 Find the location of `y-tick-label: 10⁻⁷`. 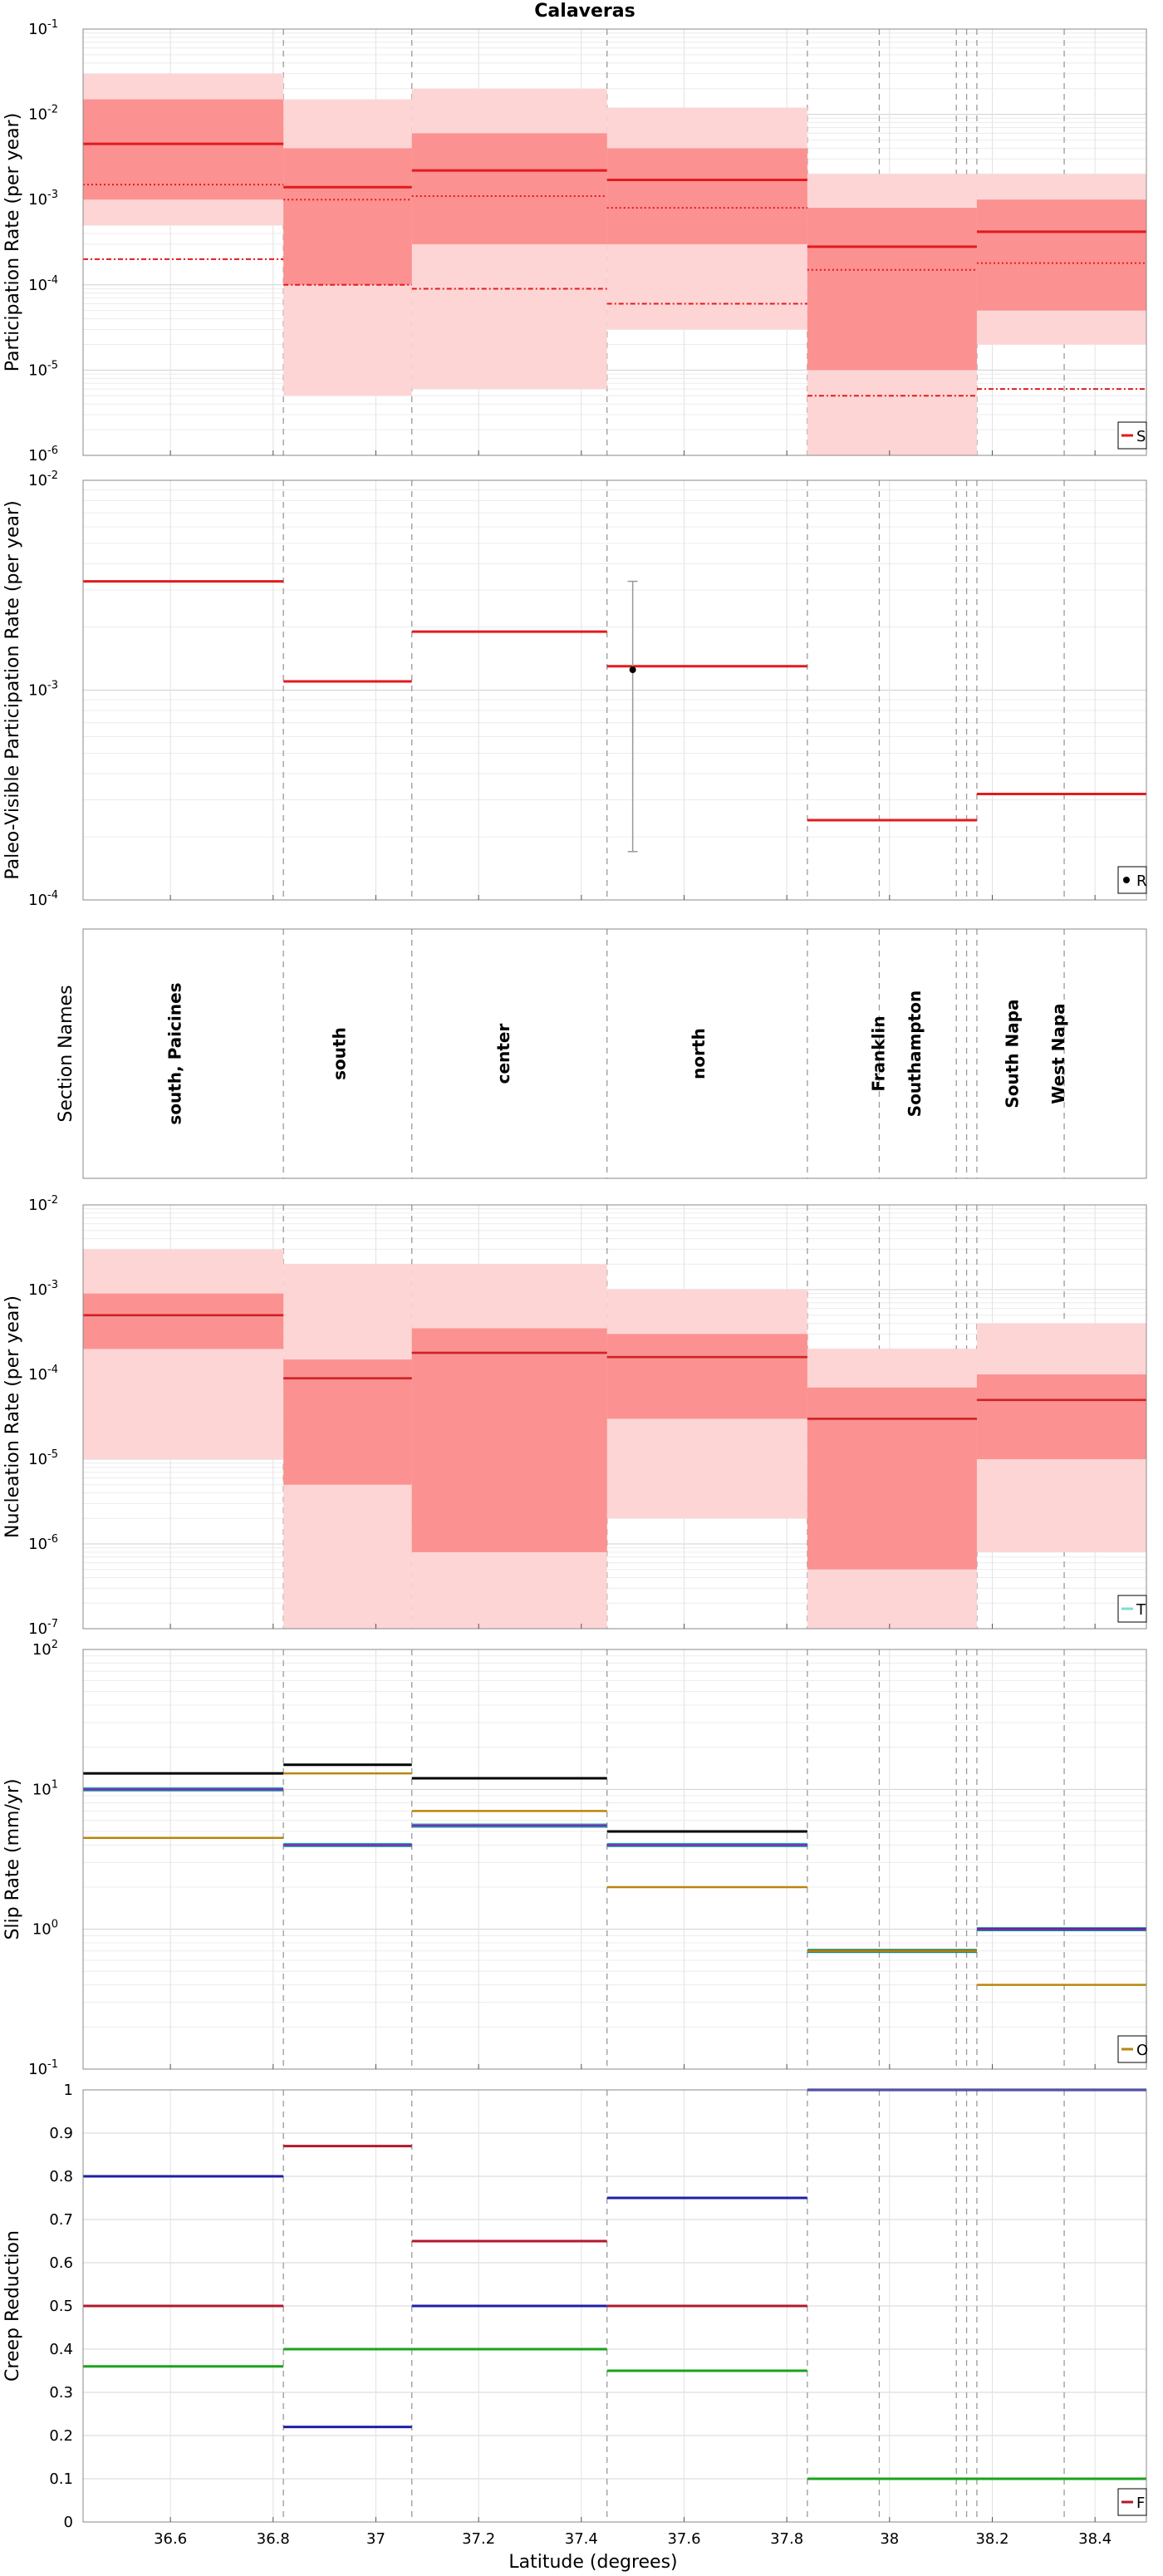

y-tick-label: 10⁻⁷ is located at coordinates (43, 1628).